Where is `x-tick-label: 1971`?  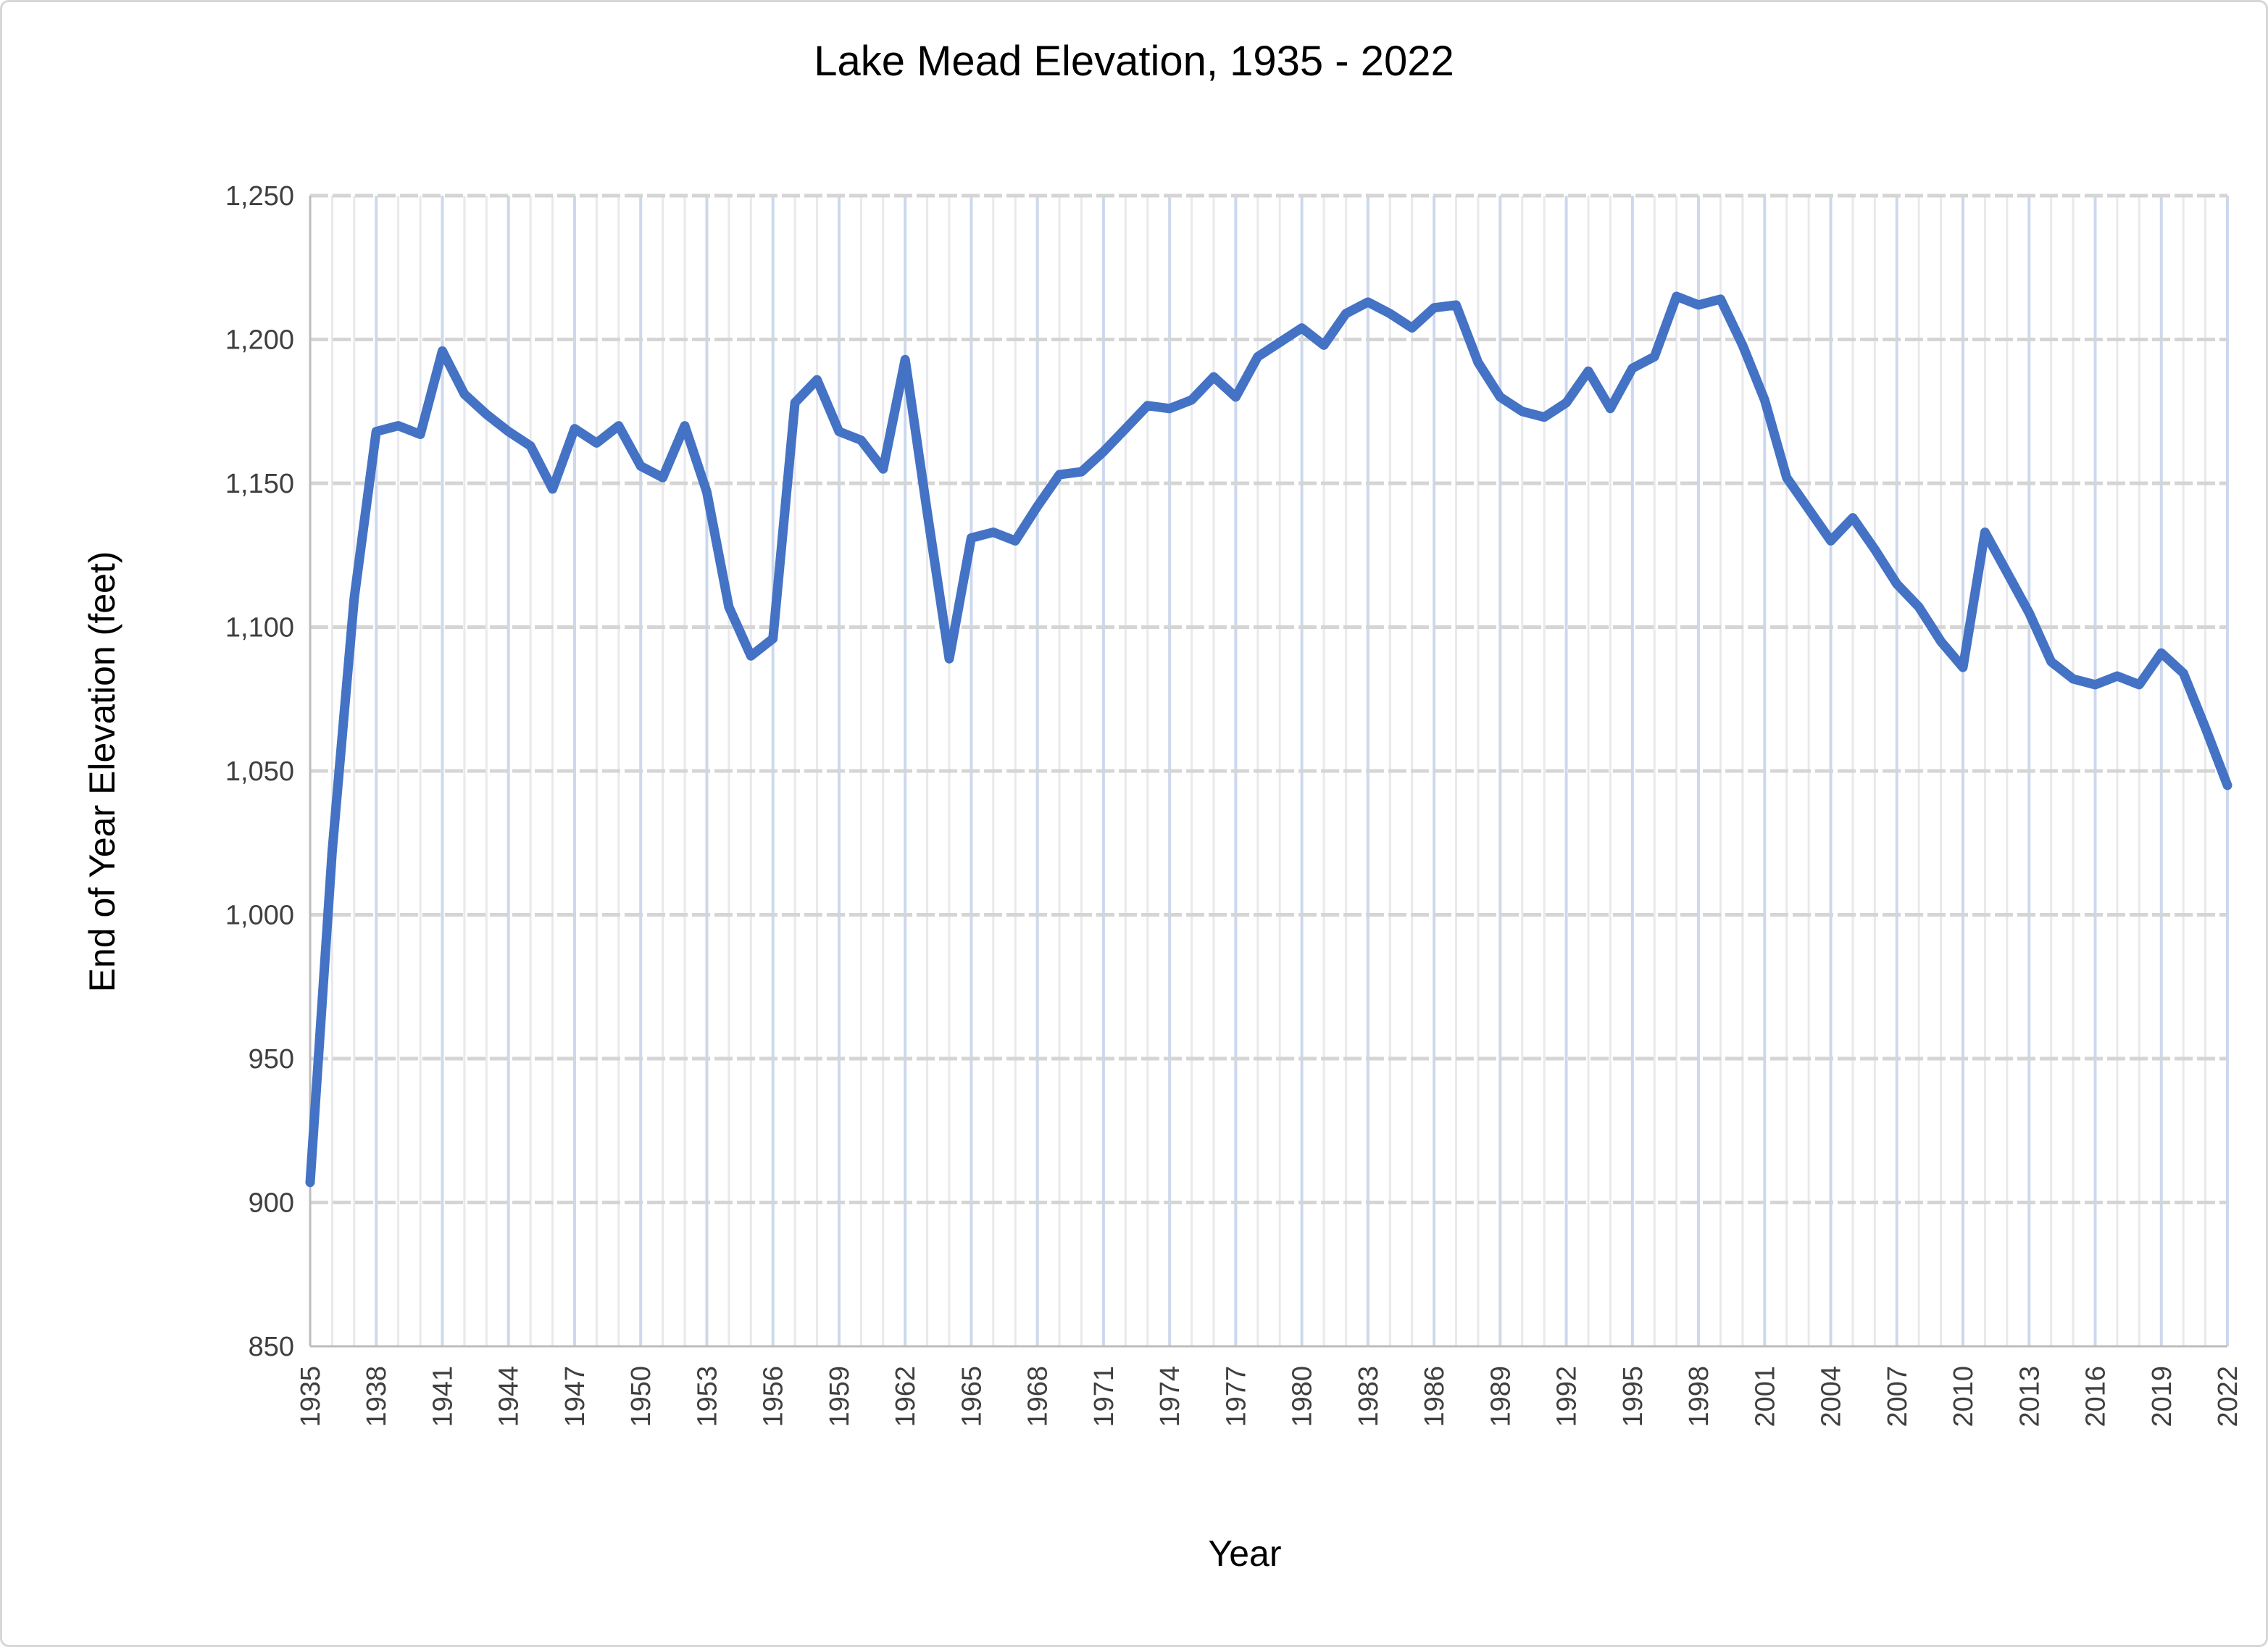 x-tick-label: 1971 is located at coordinates (1104, 1396).